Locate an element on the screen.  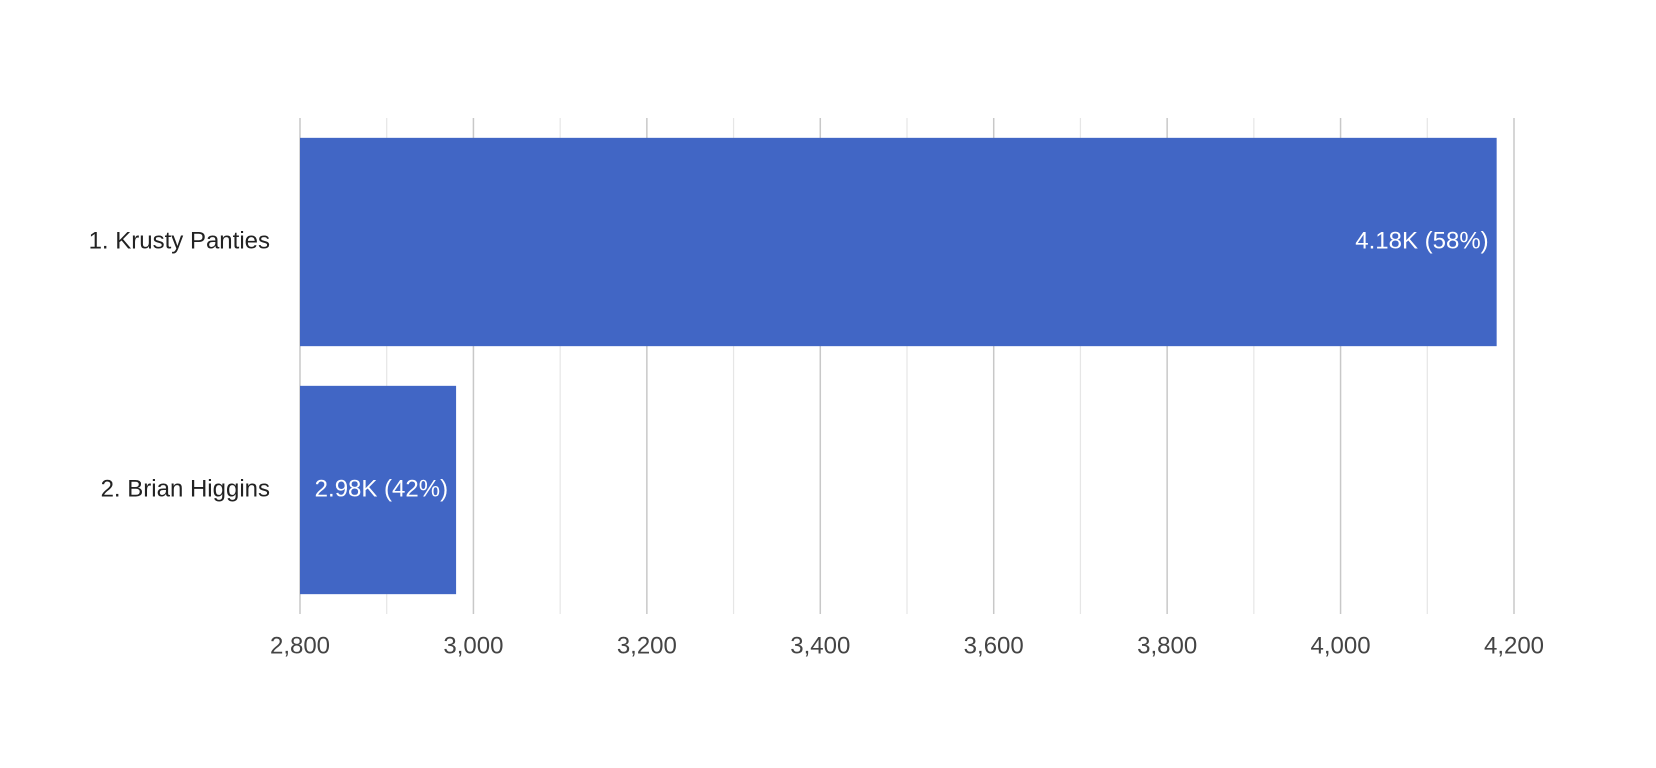
x-tick-label: 3,200 is located at coordinates (647, 645).